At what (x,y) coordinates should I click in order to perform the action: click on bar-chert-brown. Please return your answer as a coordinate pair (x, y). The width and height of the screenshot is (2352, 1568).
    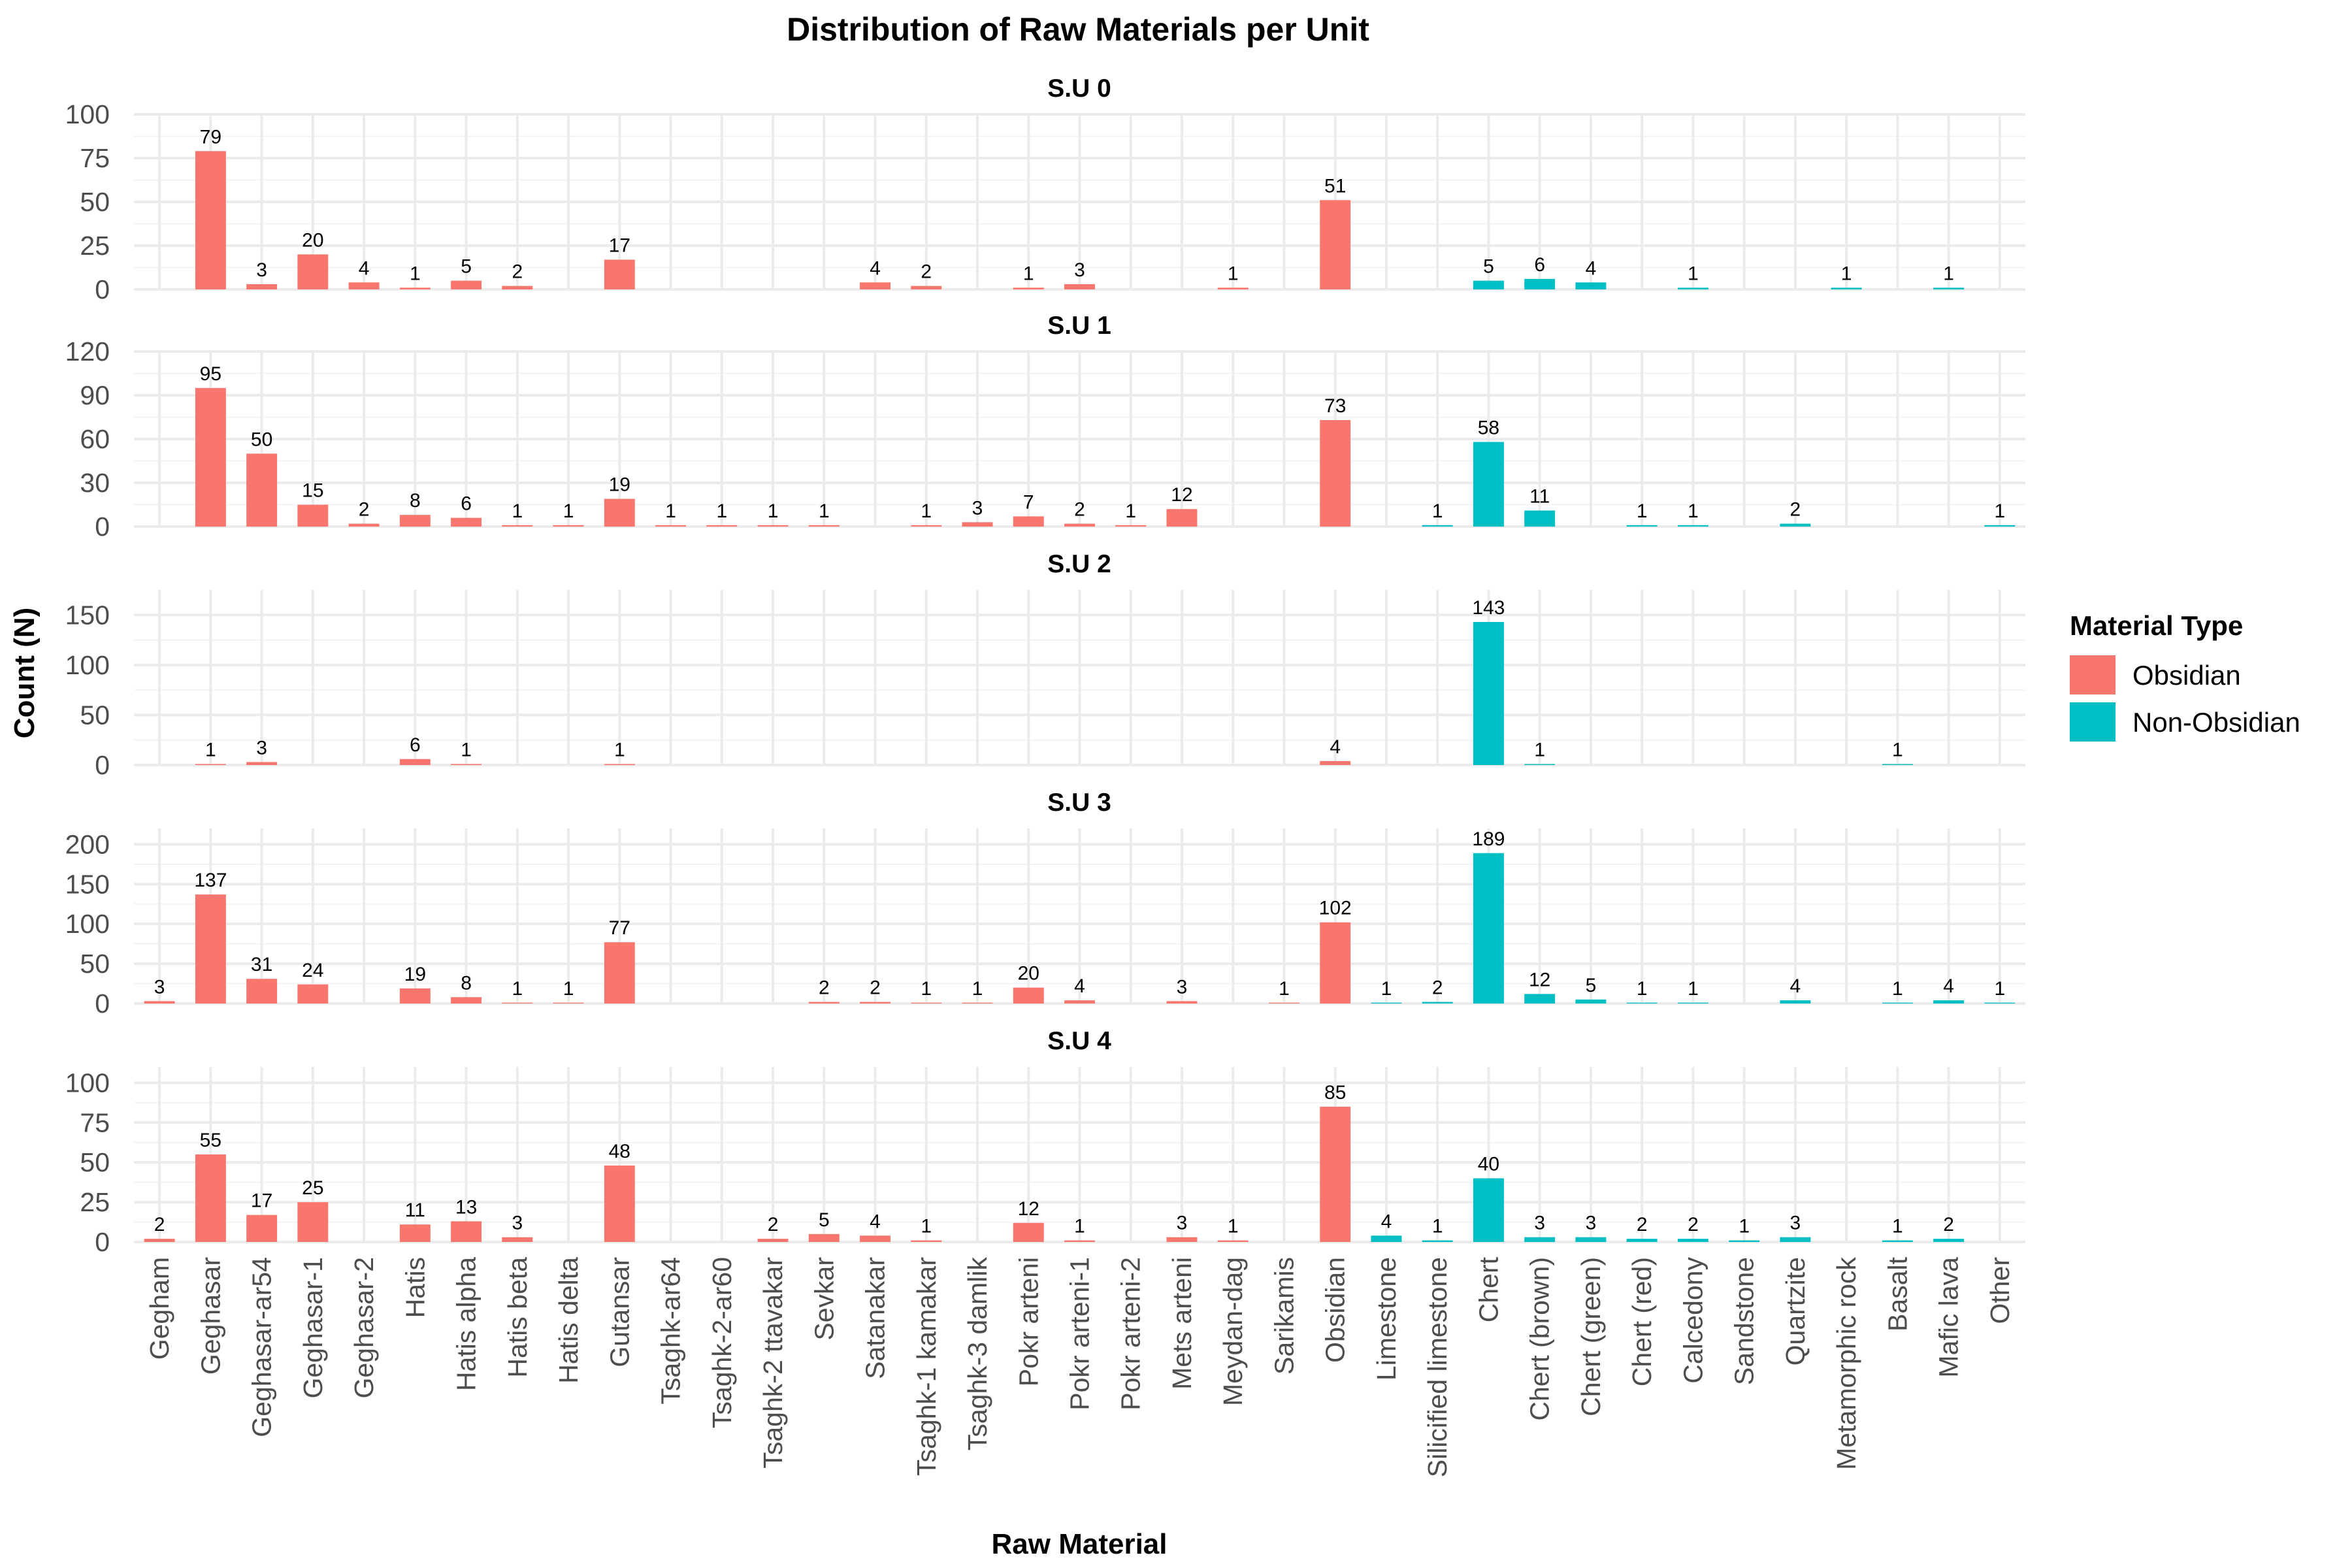
    Looking at the image, I should click on (1540, 999).